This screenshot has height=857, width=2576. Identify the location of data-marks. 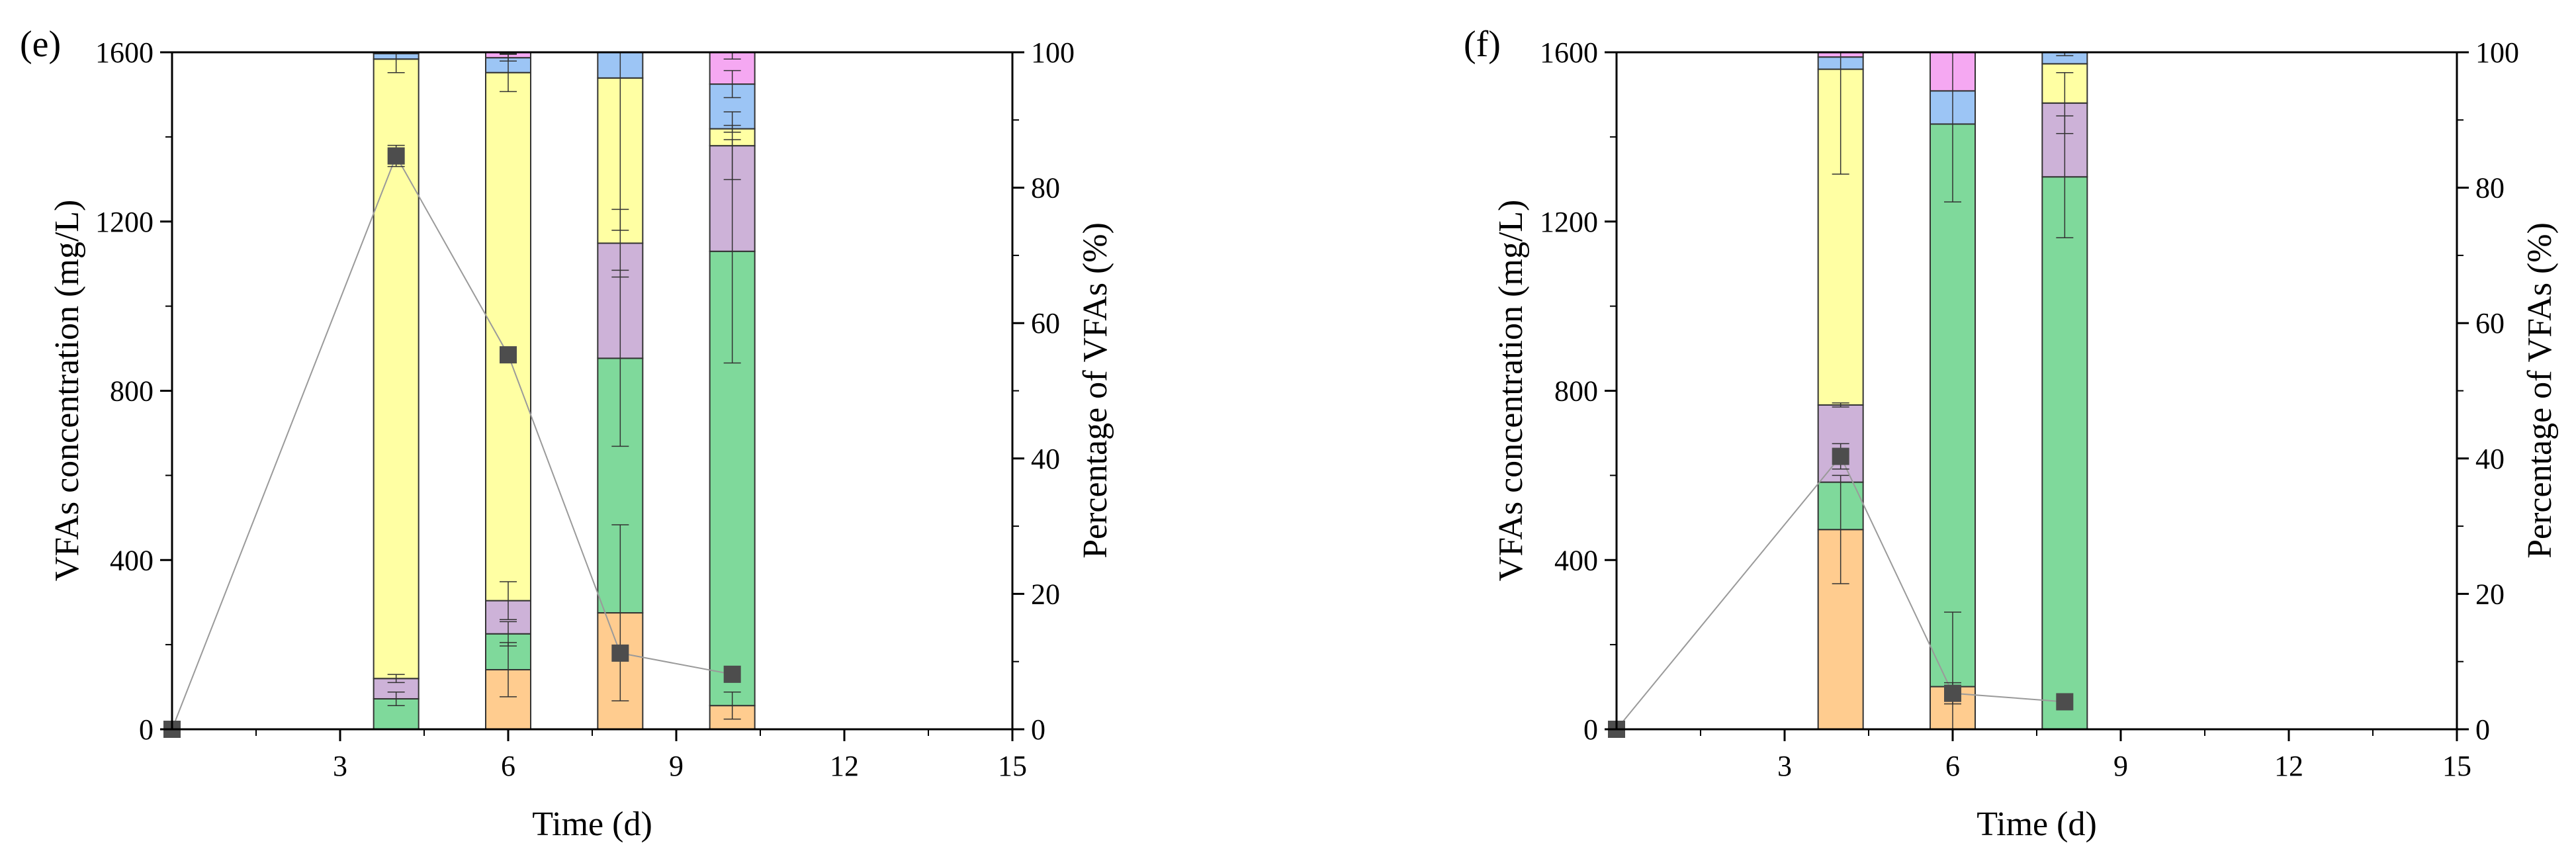
(1848, 395).